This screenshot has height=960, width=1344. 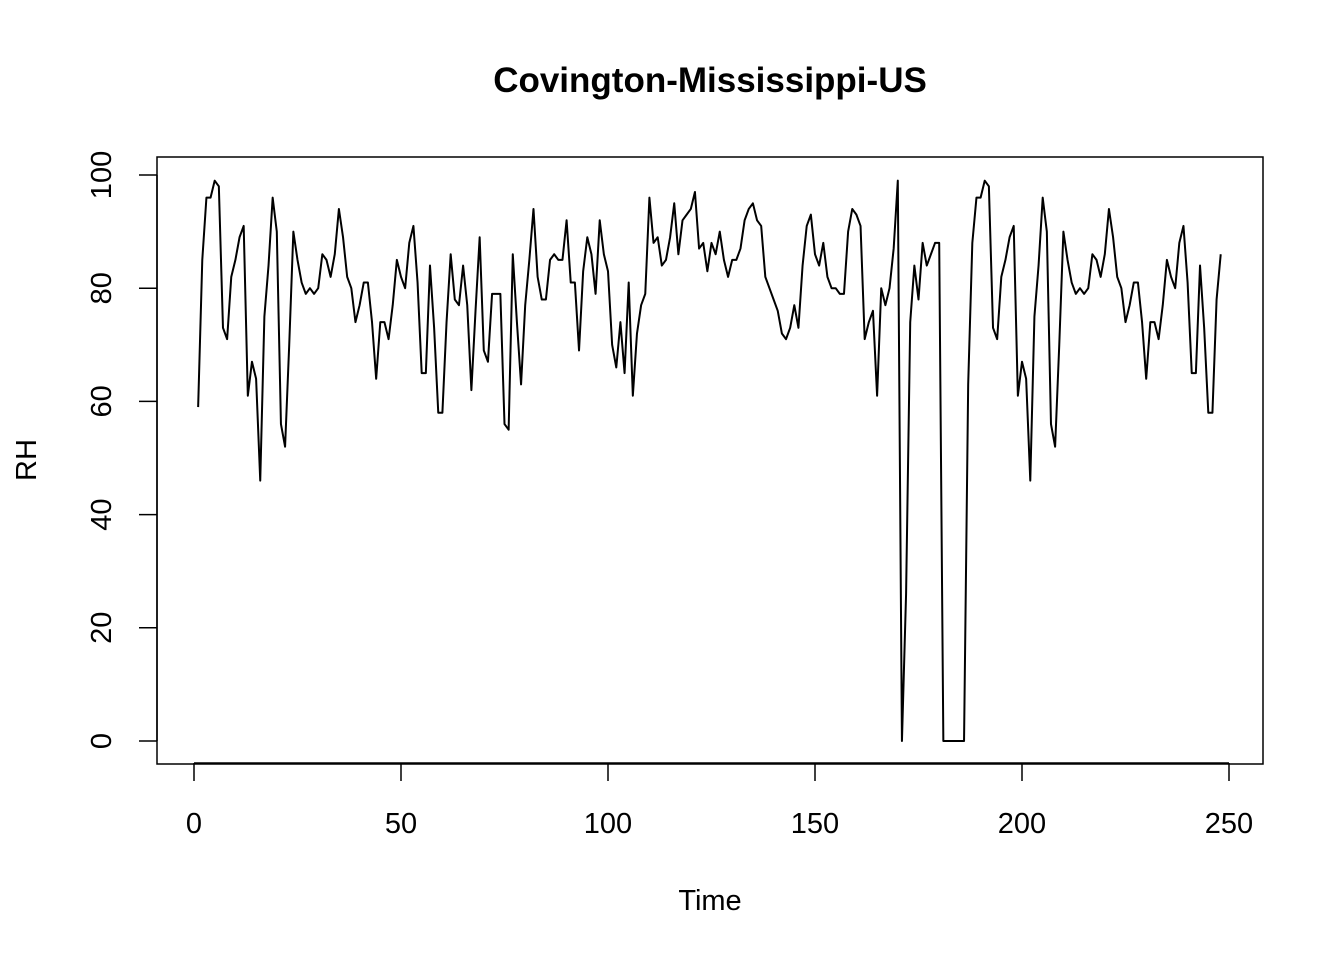 What do you see at coordinates (815, 824) in the screenshot?
I see `x-tick-label: 150` at bounding box center [815, 824].